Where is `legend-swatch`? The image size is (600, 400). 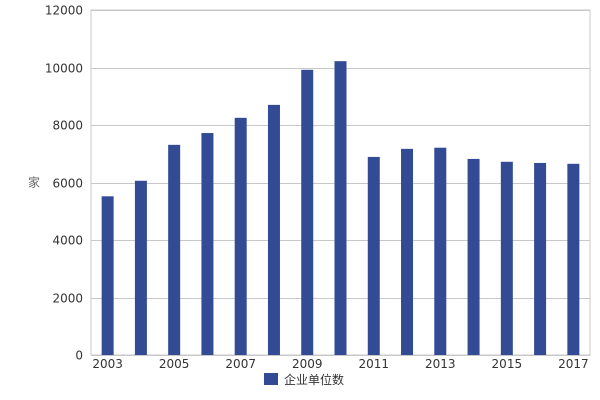 legend-swatch is located at coordinates (271, 379).